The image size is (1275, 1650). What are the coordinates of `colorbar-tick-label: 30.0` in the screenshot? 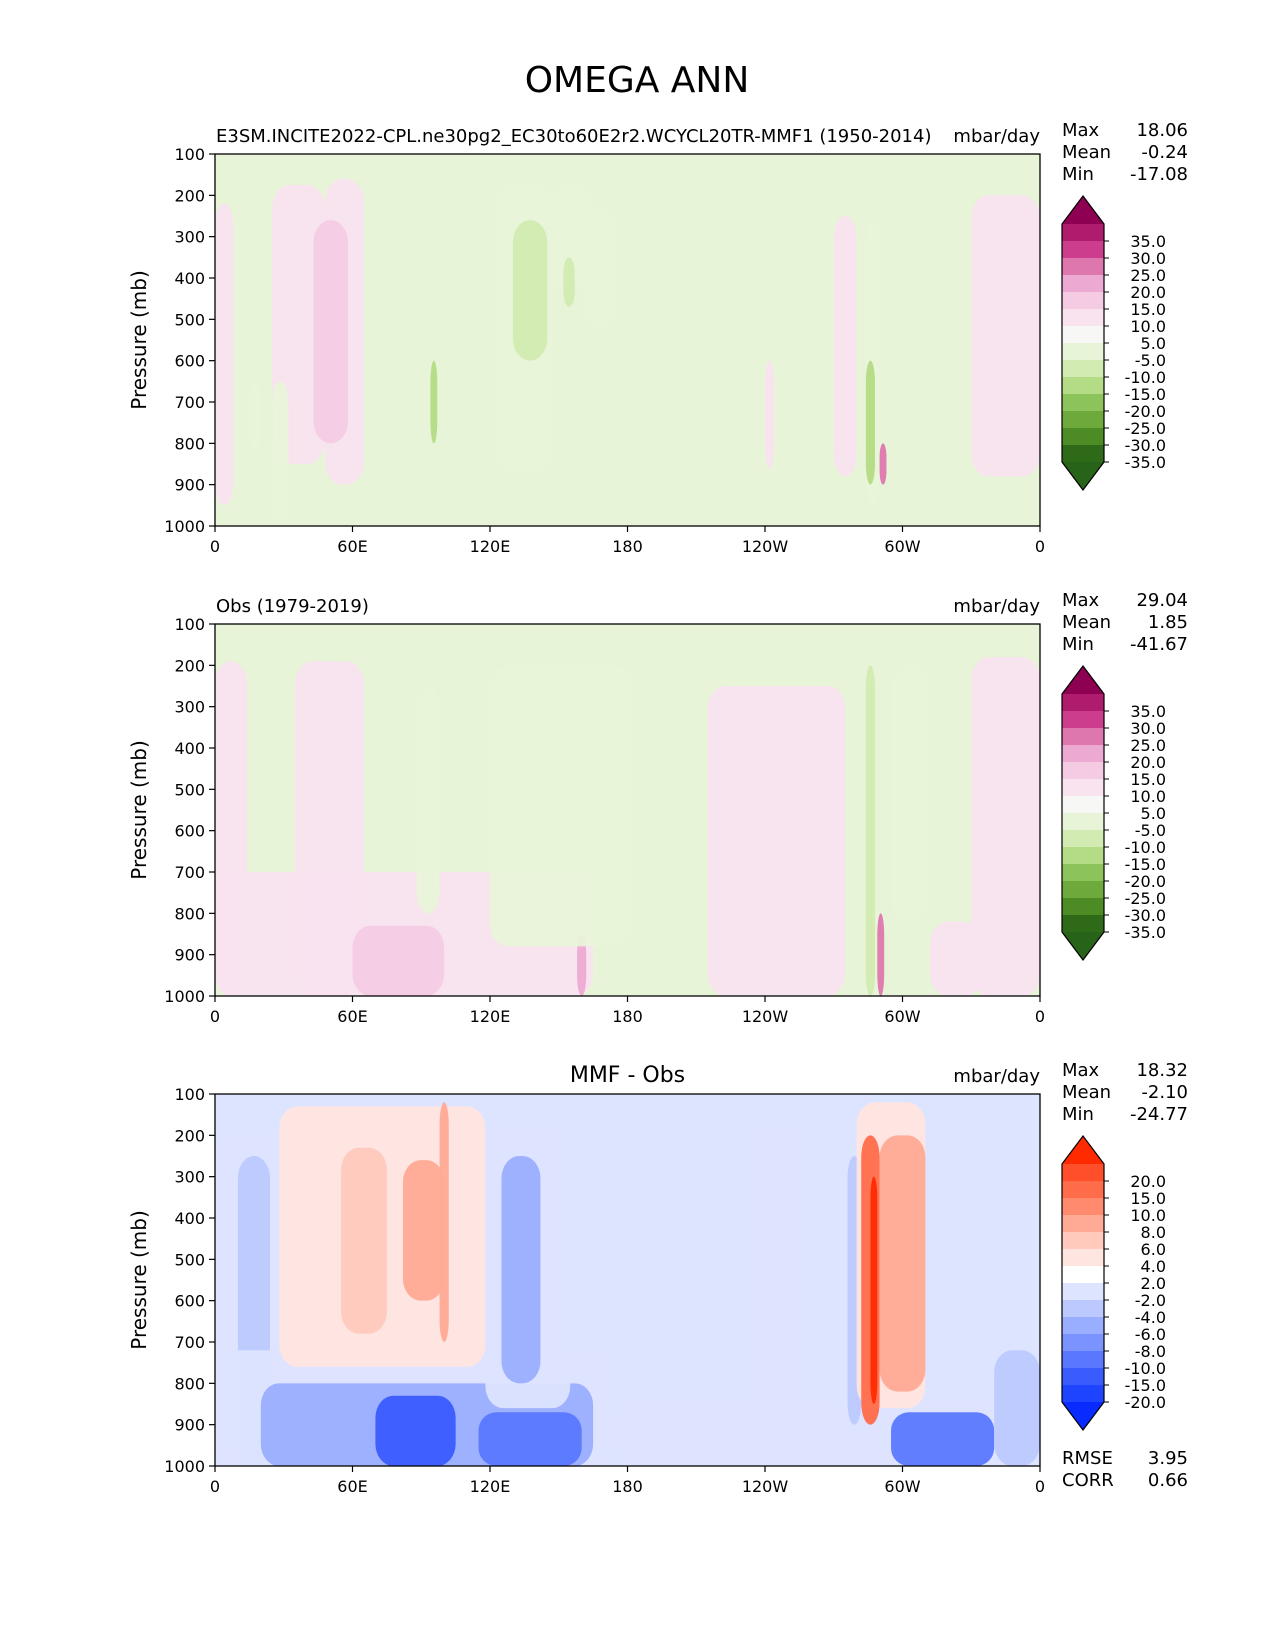 It's located at (1148, 728).